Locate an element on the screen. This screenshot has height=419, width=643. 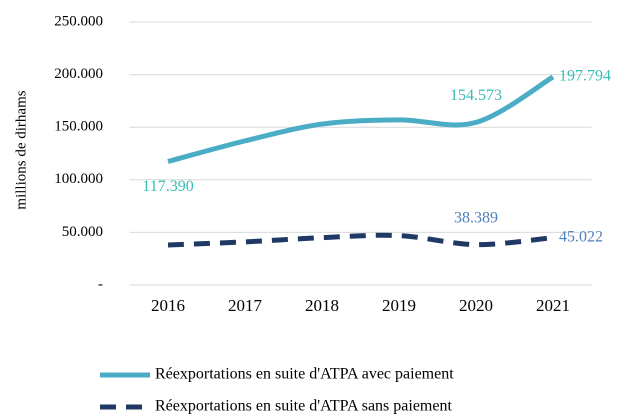
x-tick-label: 2016 is located at coordinates (168, 305).